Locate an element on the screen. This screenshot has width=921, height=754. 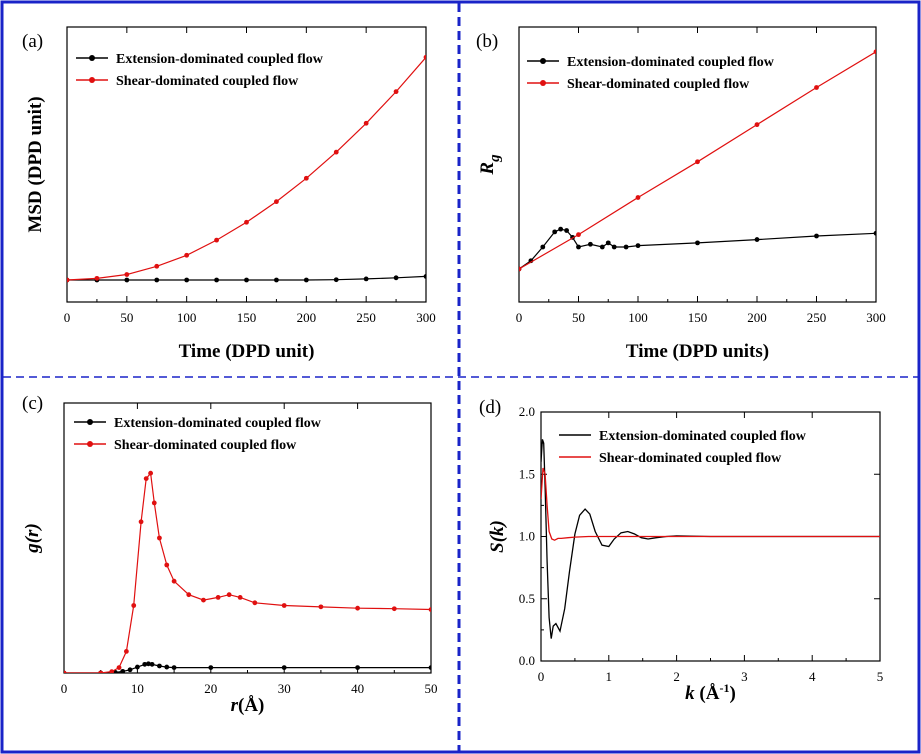
x-tick-label: 150 is located at coordinates (247, 317).